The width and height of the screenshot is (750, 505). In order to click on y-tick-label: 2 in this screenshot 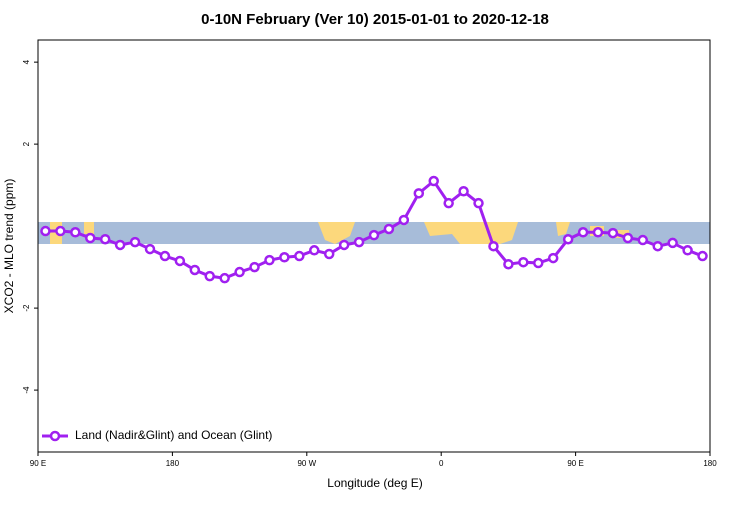, I will do `click(26, 143)`.